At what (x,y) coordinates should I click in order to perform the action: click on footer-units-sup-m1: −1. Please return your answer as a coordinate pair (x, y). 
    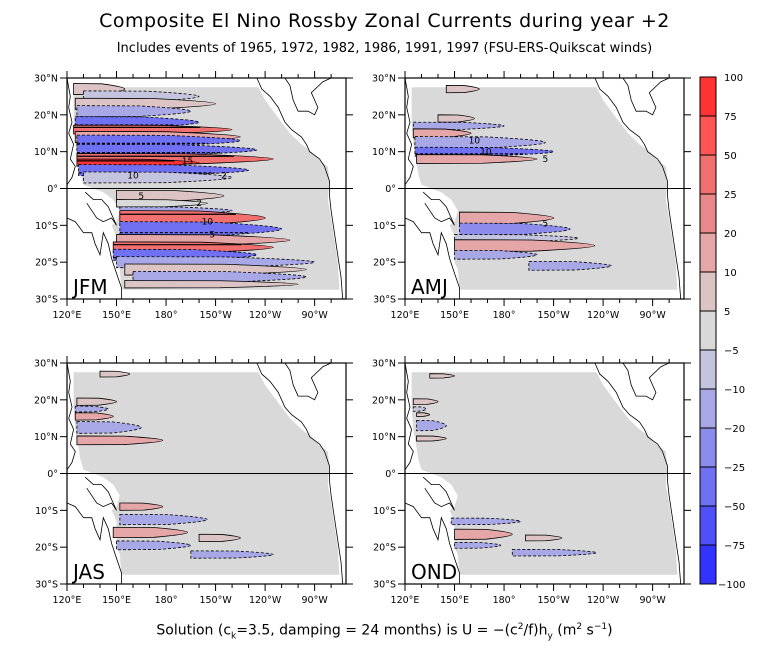
    Looking at the image, I should click on (600, 627).